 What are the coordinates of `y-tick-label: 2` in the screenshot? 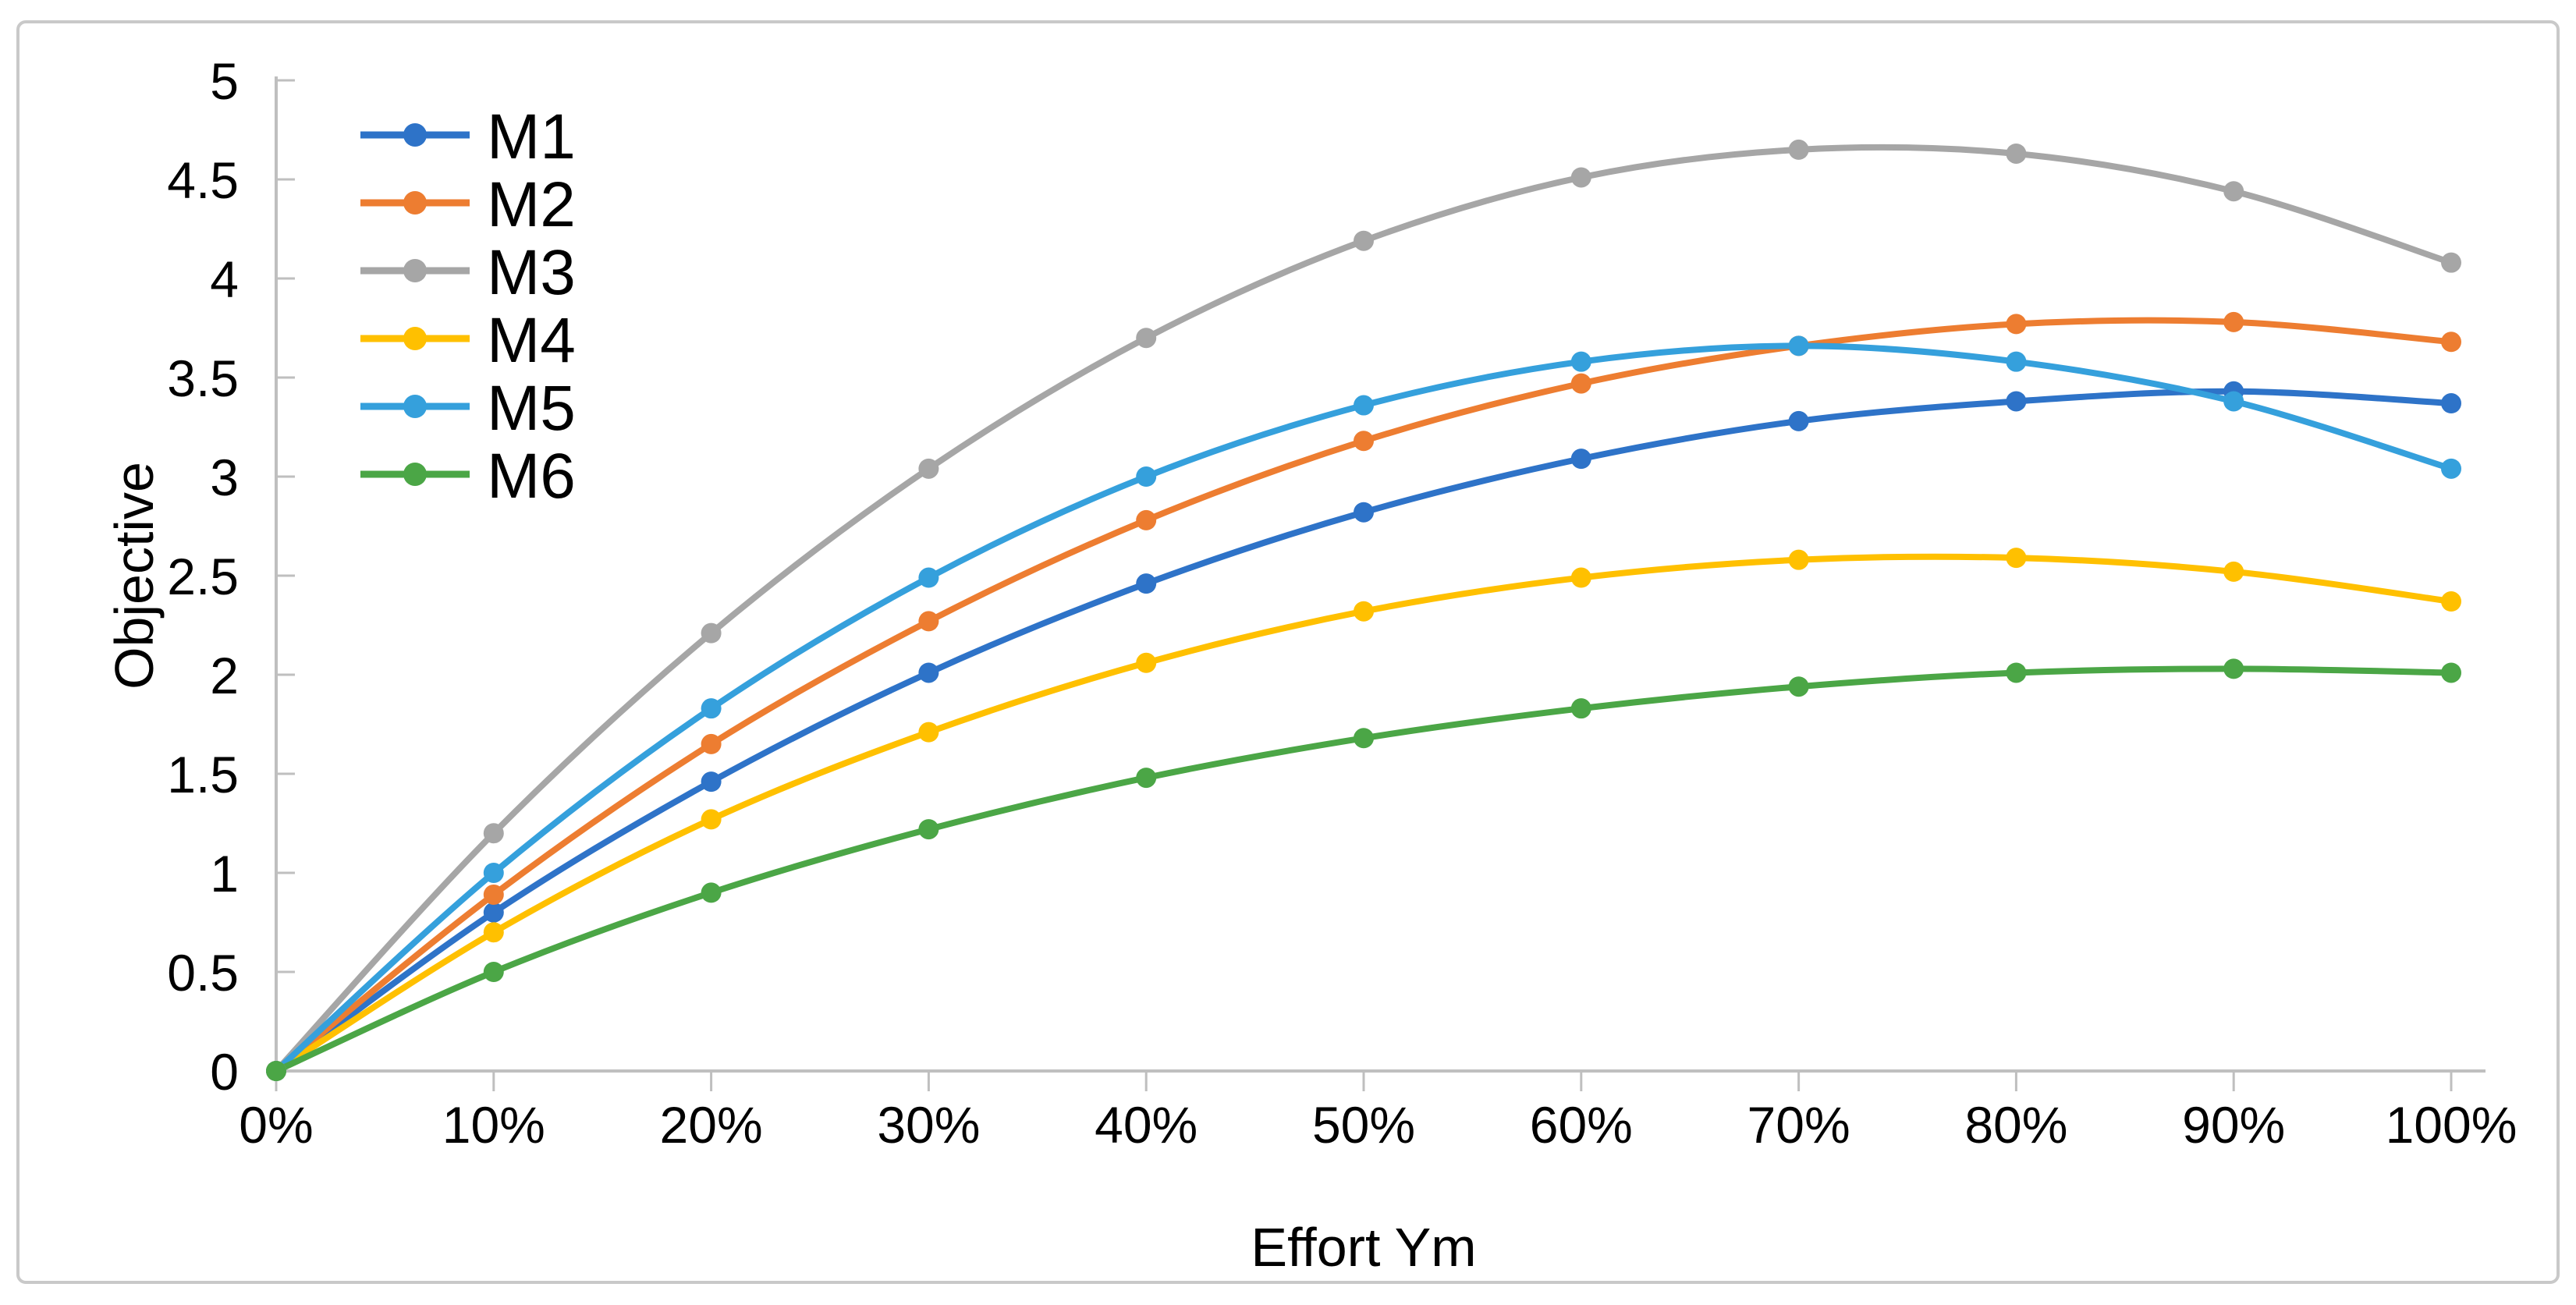 It's located at (224, 675).